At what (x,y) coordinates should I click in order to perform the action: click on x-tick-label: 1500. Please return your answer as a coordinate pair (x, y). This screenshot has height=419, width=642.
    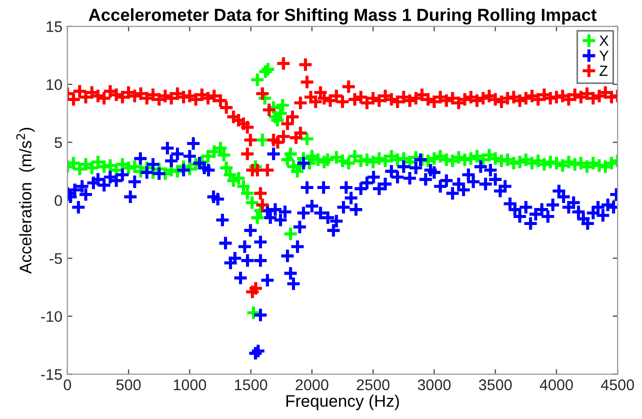
    Looking at the image, I should click on (251, 384).